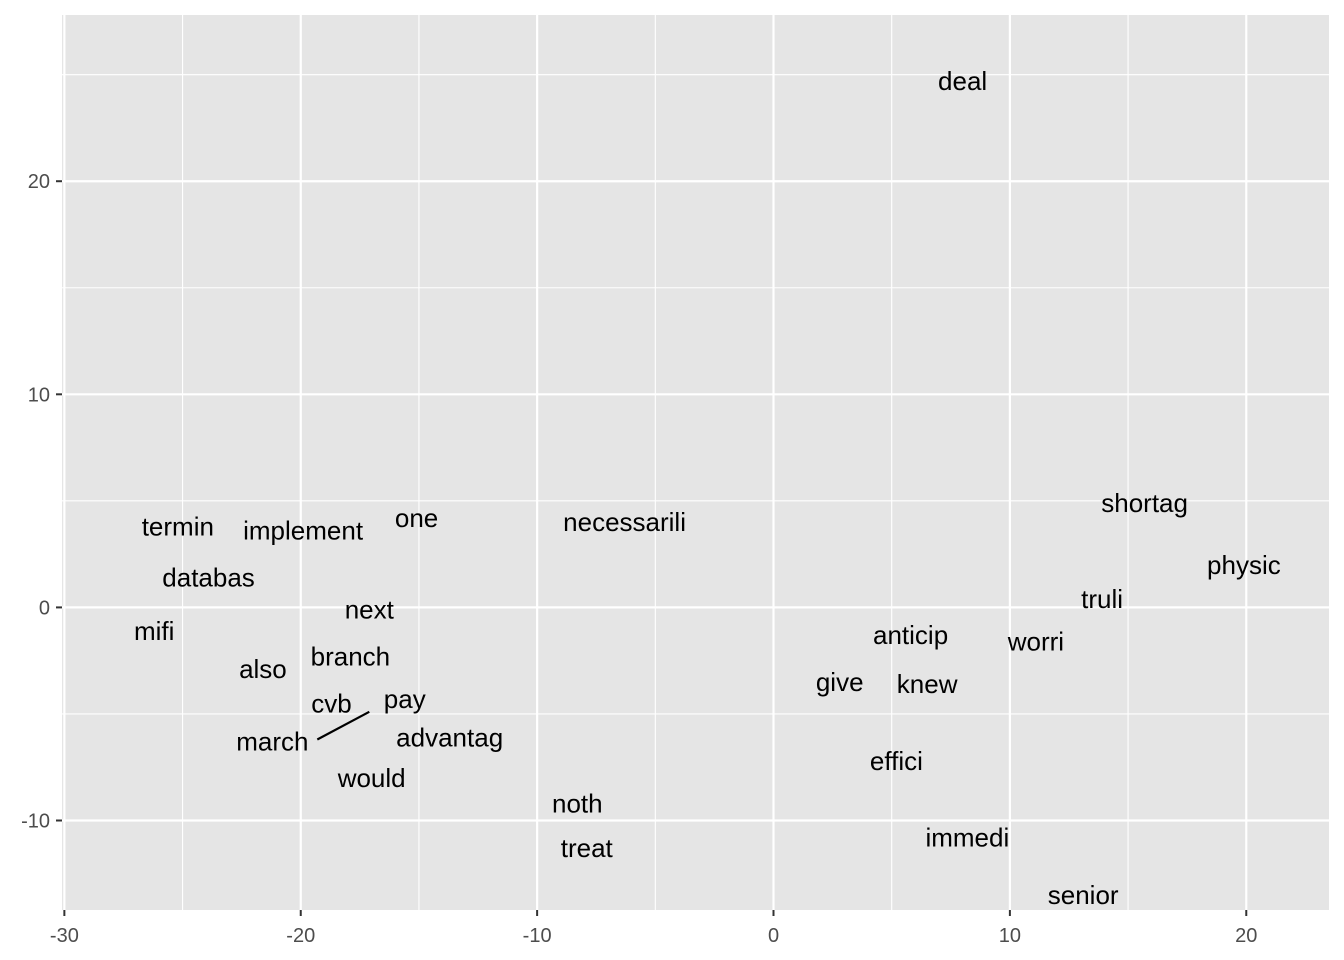 The image size is (1344, 960). What do you see at coordinates (927, 684) in the screenshot?
I see `point-label-knew: knew` at bounding box center [927, 684].